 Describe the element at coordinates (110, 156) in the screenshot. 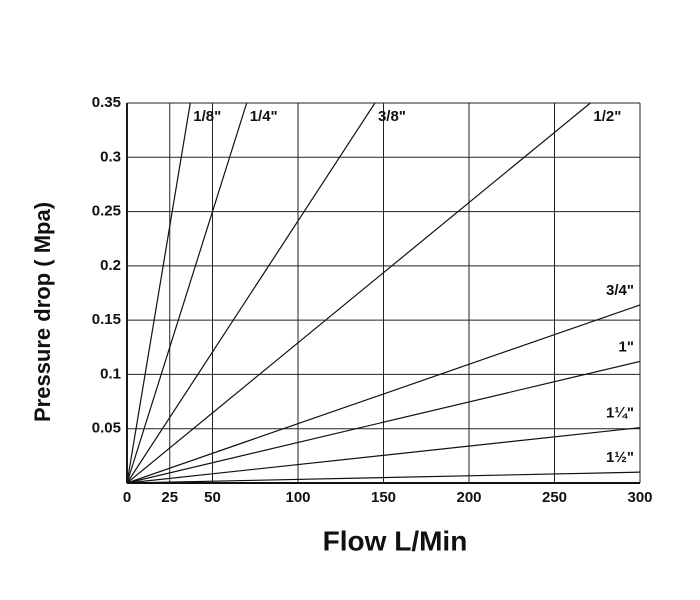

I see `y-tick-label: 0.3` at that location.